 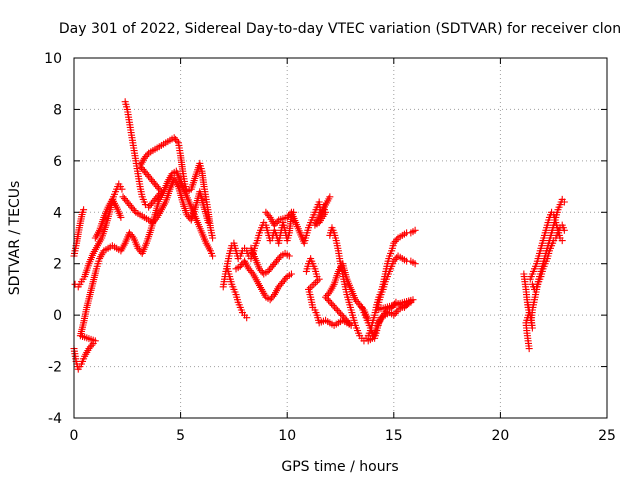 What do you see at coordinates (15, 238) in the screenshot?
I see `y-axis-label: SDTVAR / TECUs` at bounding box center [15, 238].